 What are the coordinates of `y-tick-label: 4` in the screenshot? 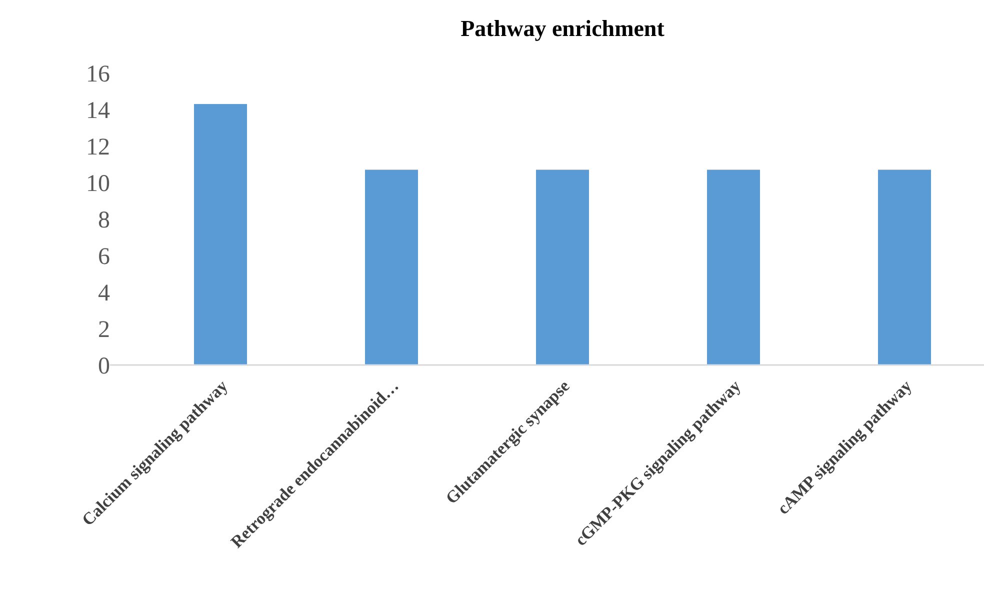 It's located at (104, 293).